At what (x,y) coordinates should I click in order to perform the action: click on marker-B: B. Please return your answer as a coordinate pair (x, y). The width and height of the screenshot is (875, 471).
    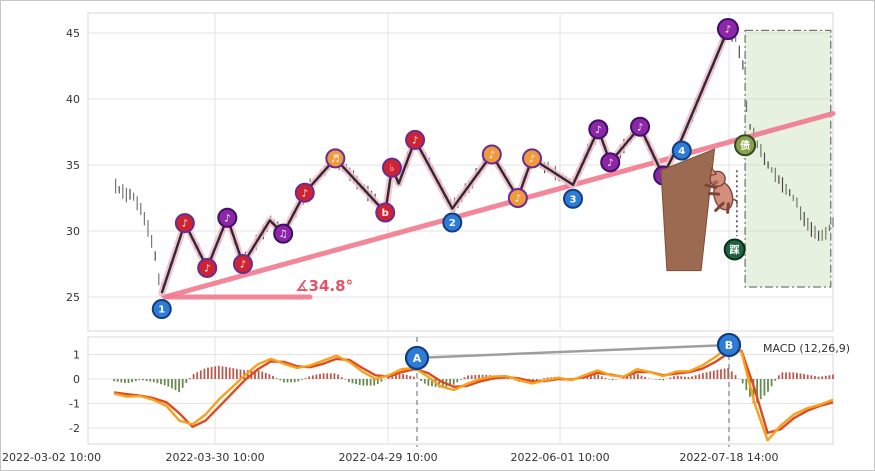
    Looking at the image, I should click on (729, 345).